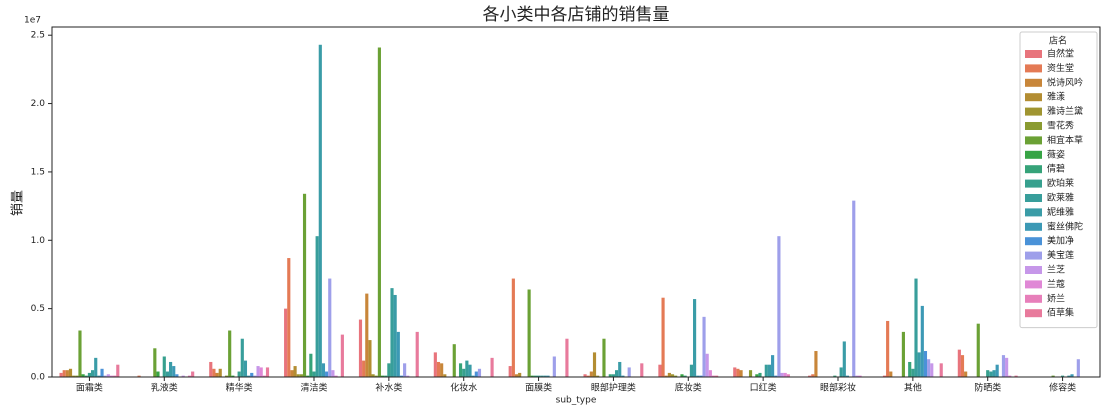 The image size is (1107, 407). I want to click on x-tick-label: 口红类, so click(763, 388).